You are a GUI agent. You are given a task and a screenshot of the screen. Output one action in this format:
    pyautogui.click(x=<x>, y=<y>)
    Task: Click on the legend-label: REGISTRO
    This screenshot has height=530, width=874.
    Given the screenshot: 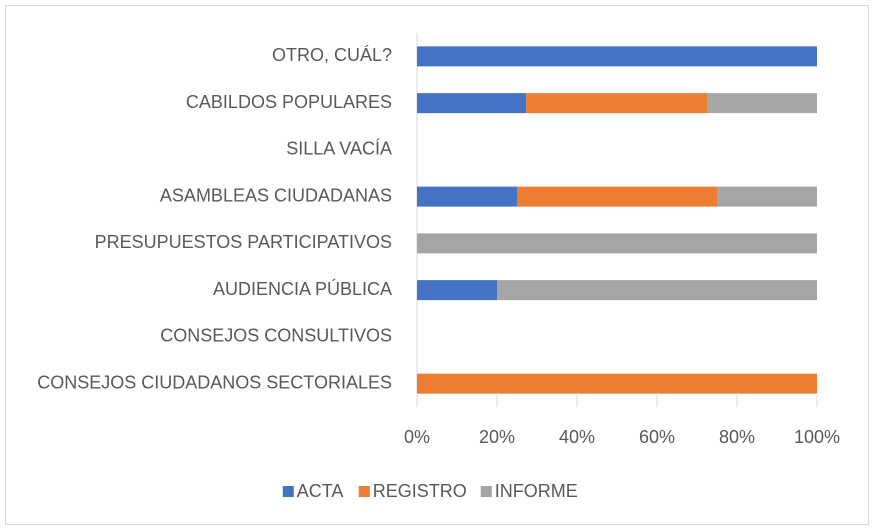 What is the action you would take?
    pyautogui.click(x=420, y=491)
    